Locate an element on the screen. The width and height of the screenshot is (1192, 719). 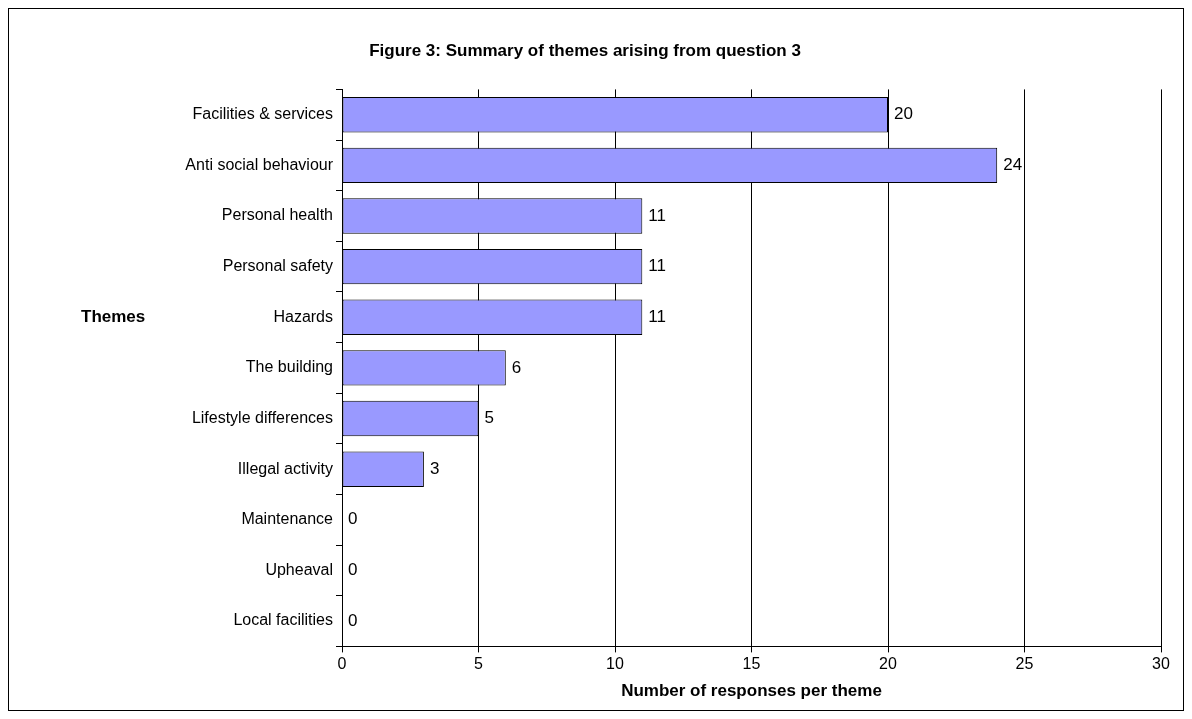
y-tick-label: Local facilities is located at coordinates (283, 620).